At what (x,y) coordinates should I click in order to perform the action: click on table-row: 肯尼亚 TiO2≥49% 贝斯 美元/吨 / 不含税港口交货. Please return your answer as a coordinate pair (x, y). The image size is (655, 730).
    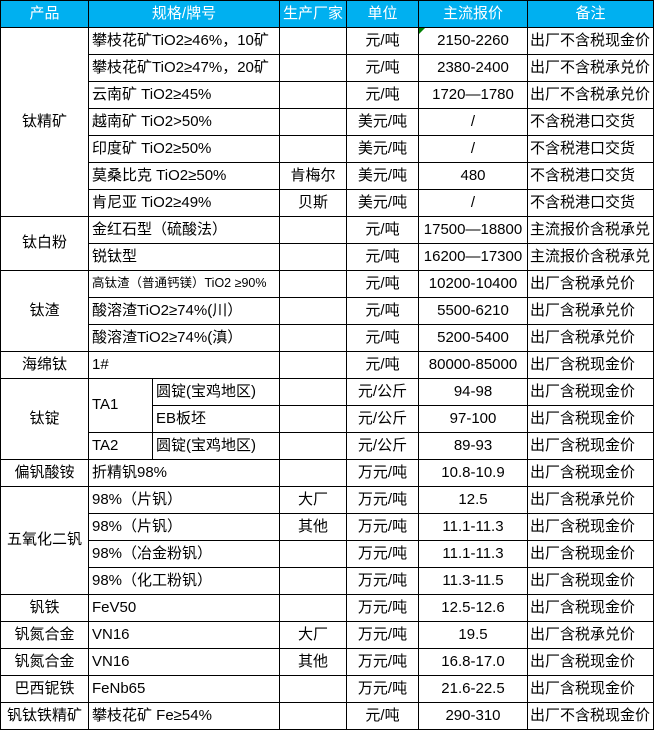
    Looking at the image, I should click on (327, 203).